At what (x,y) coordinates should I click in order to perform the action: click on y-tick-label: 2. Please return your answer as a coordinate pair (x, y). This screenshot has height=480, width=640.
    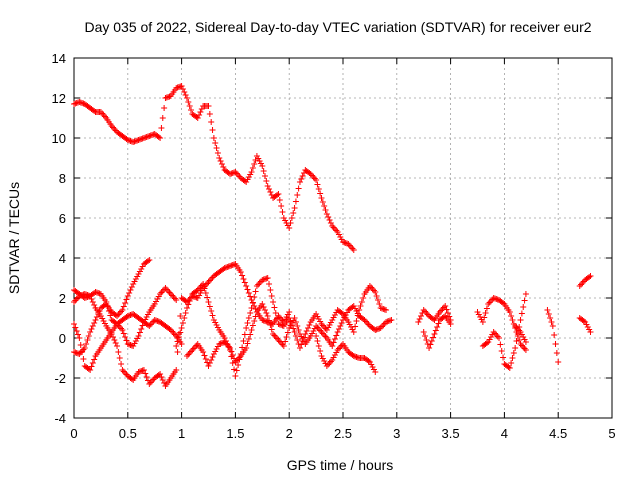
    Looking at the image, I should click on (62, 298).